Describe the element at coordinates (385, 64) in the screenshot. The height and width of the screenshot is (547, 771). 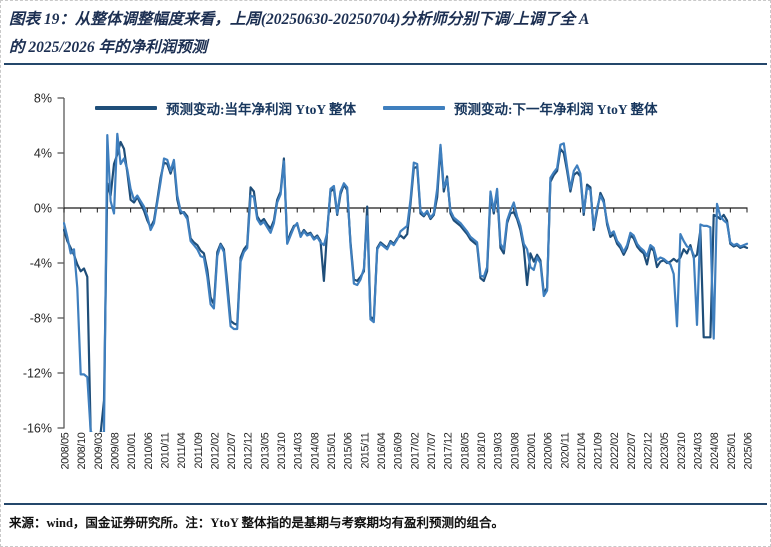
I see `title-divider` at that location.